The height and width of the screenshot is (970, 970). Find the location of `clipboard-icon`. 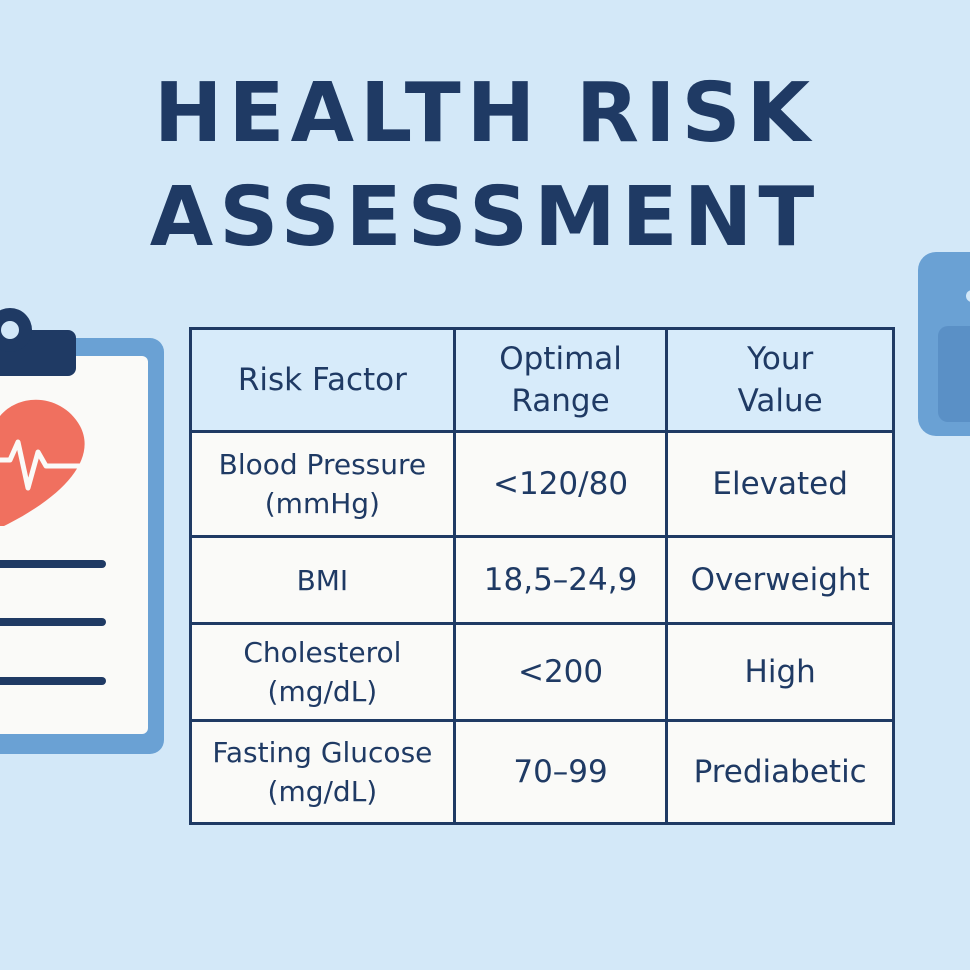

clipboard-icon is located at coordinates (85, 530).